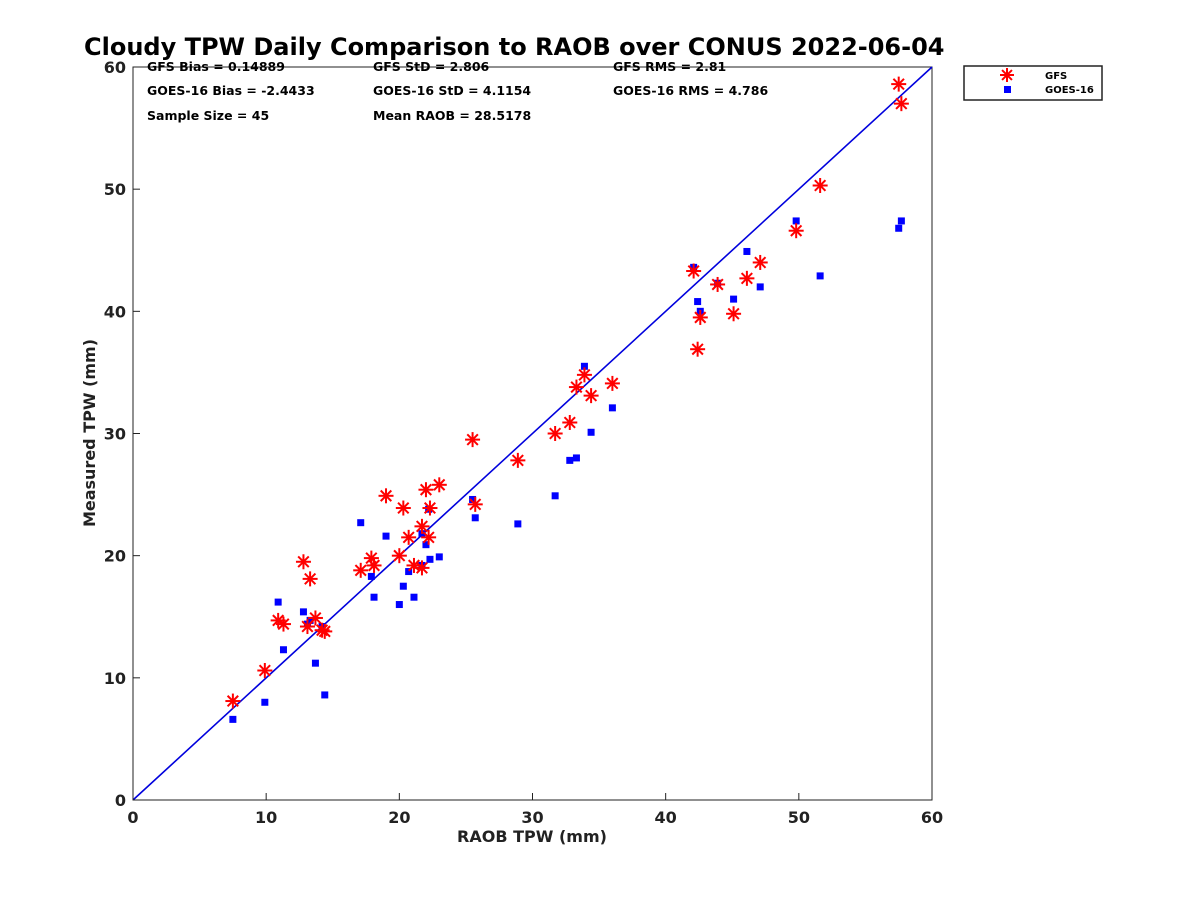 The height and width of the screenshot is (900, 1200). Describe the element at coordinates (1056, 76) in the screenshot. I see `legend-gfs-label: GFS` at that location.